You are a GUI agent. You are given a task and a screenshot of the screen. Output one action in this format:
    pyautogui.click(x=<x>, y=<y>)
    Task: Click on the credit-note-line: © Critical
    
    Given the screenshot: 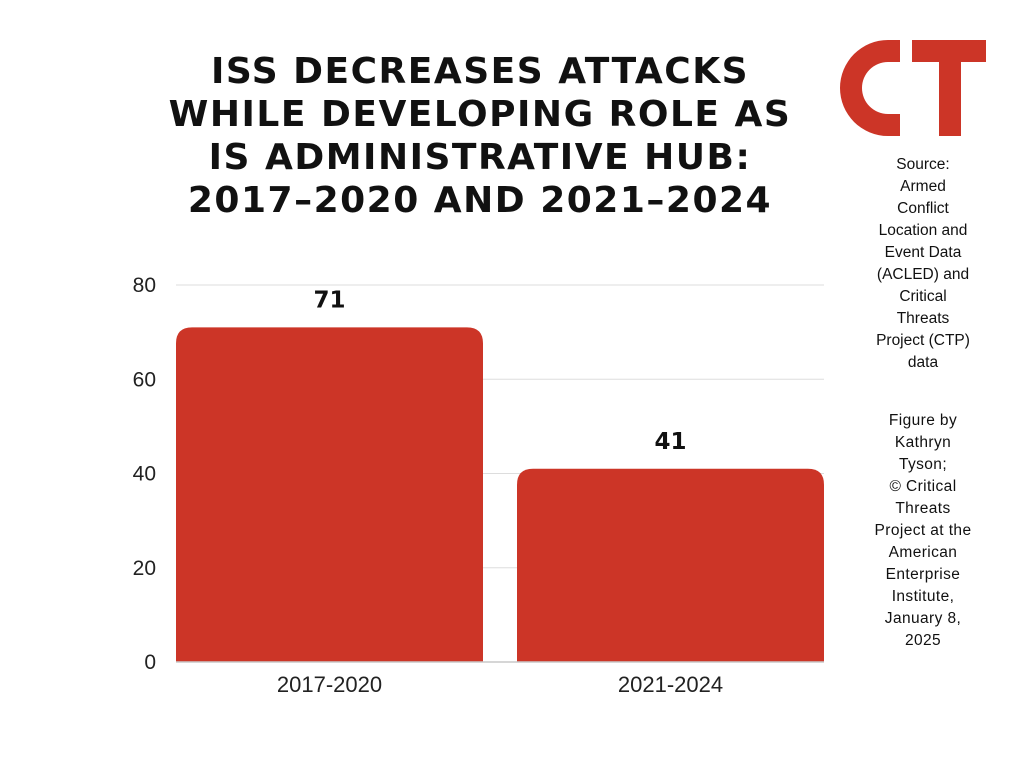 What is the action you would take?
    pyautogui.click(x=923, y=486)
    